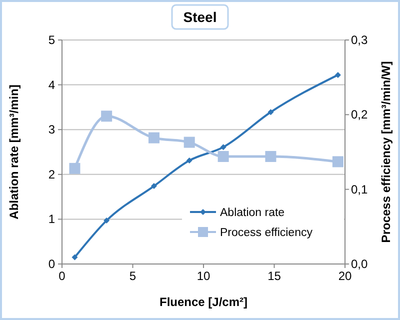 The image size is (400, 320). I want to click on y-tick-label: 0, so click(52, 264).